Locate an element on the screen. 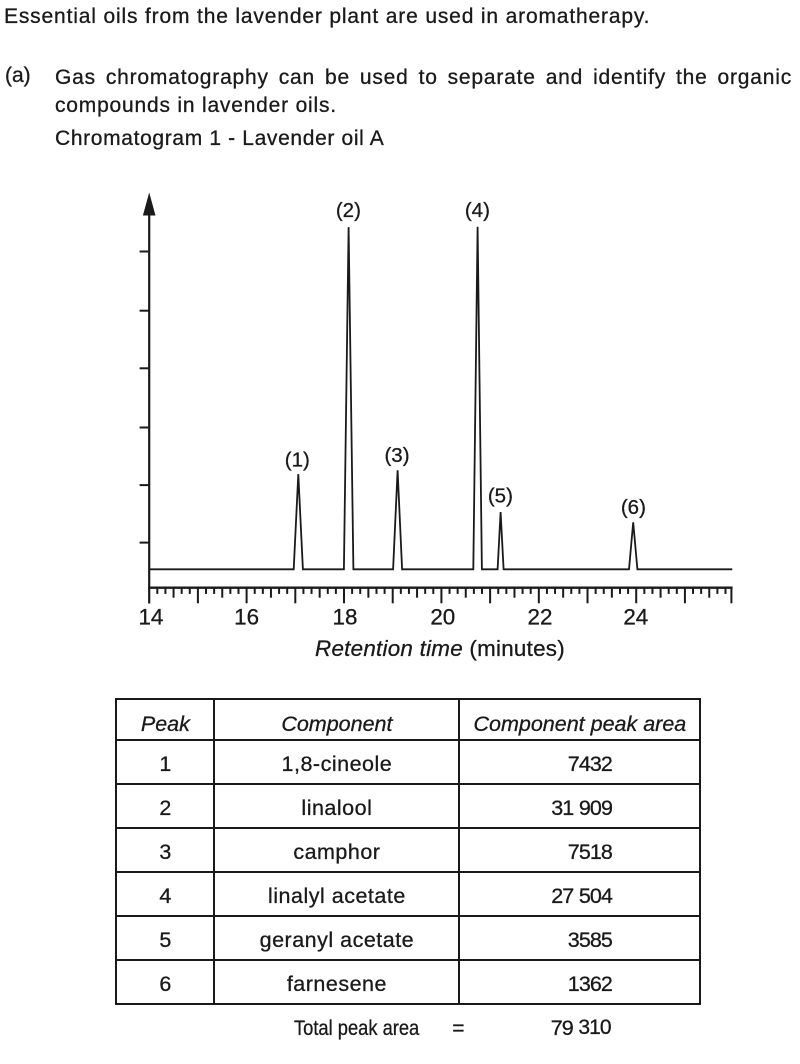  svg-text: 18 is located at coordinates (345, 617).